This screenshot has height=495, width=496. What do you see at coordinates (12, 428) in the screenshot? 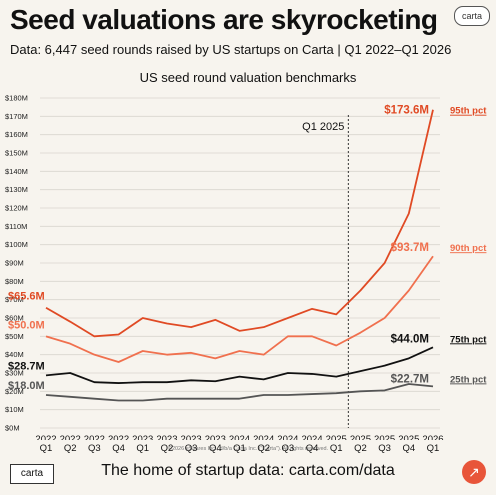
I see `y-tick-label: $0M` at bounding box center [12, 428].